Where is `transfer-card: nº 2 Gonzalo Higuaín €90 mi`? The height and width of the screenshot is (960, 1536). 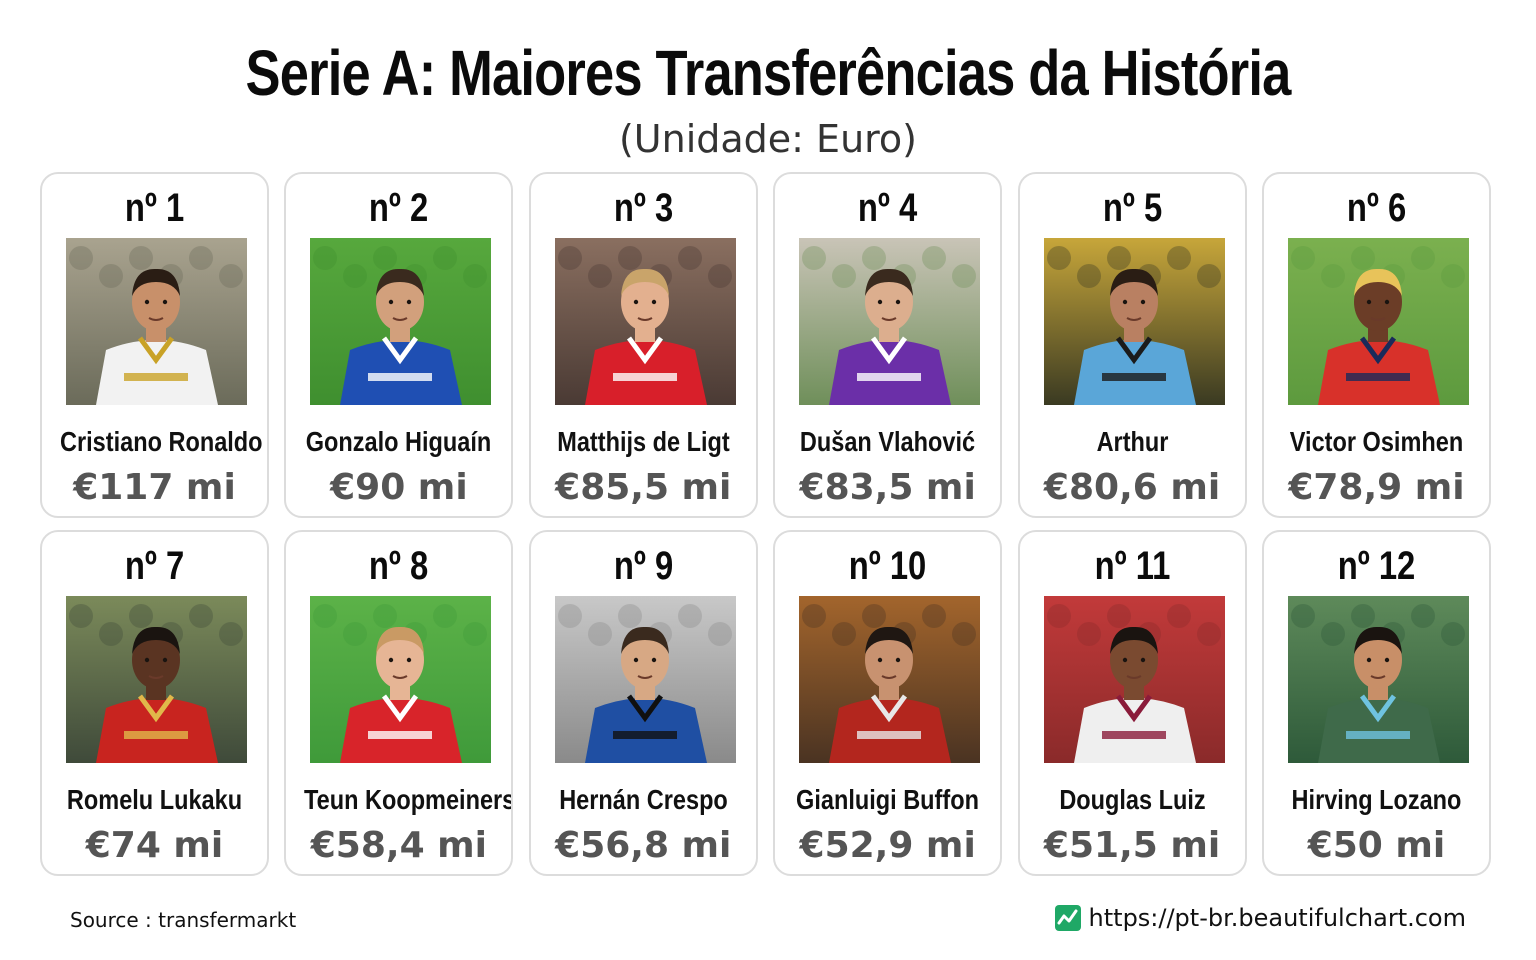 transfer-card: nº 2 Gonzalo Higuaín €90 mi is located at coordinates (399, 345).